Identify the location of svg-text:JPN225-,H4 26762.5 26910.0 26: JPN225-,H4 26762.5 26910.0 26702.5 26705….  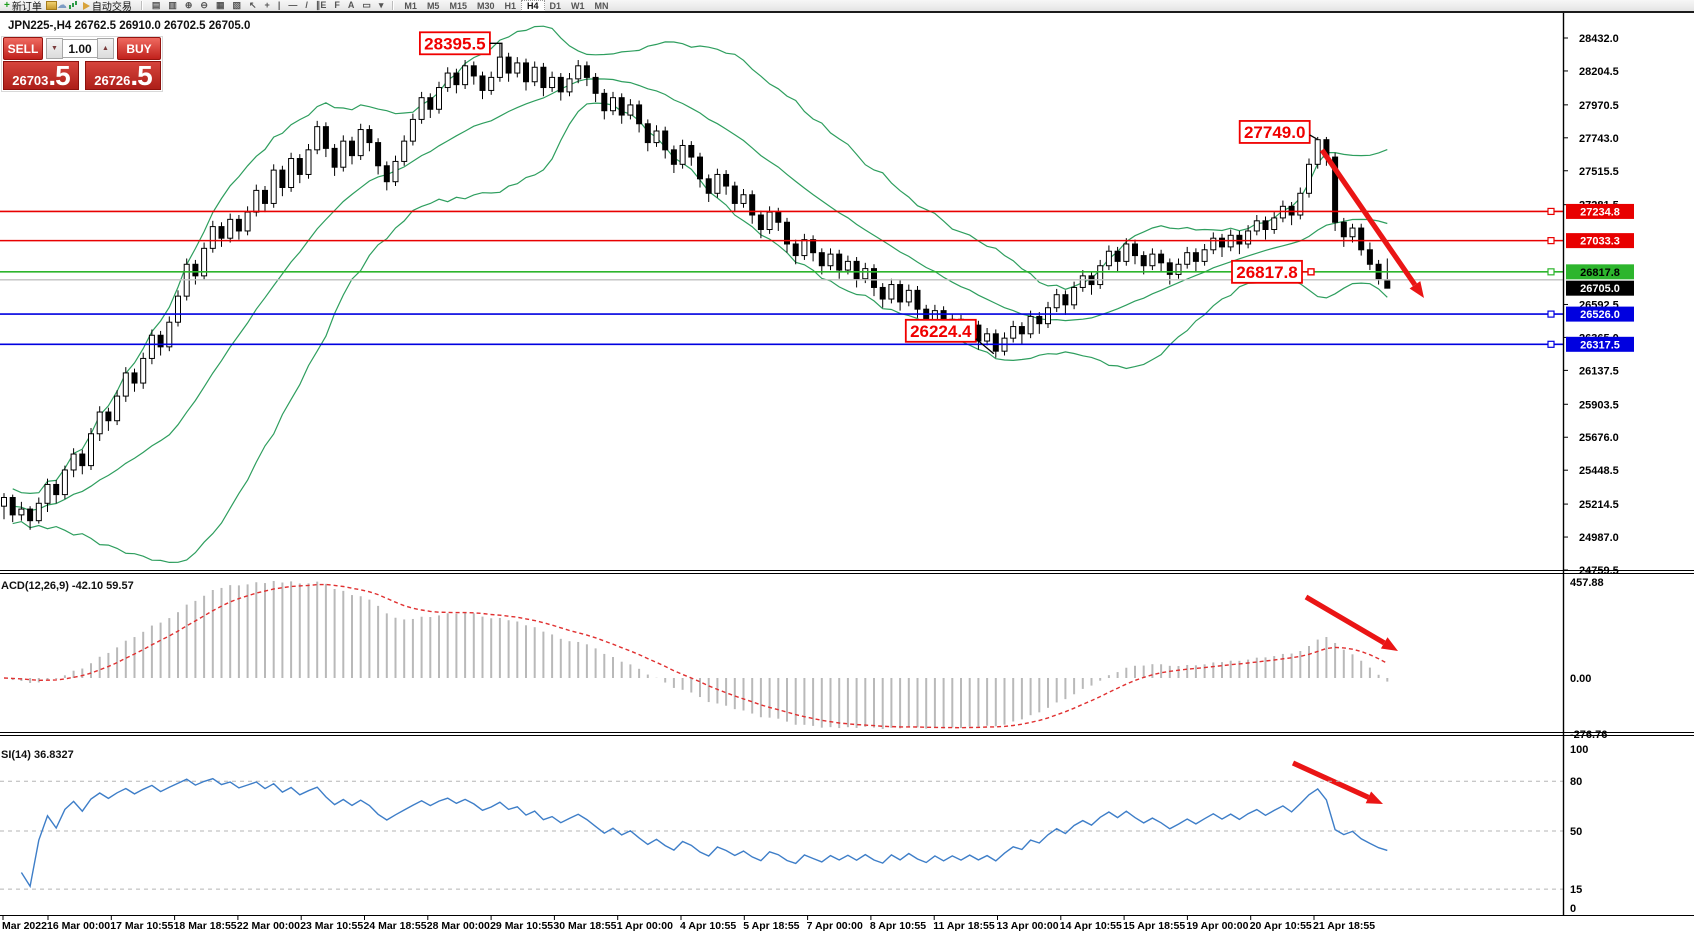
(129, 26).